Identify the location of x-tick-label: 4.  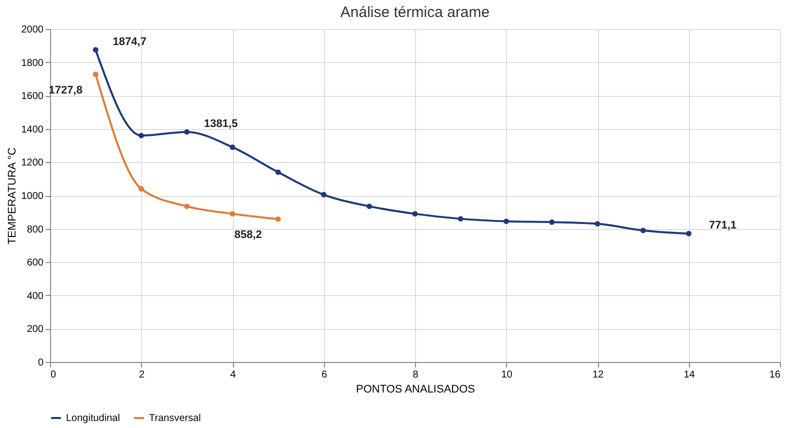
(233, 375).